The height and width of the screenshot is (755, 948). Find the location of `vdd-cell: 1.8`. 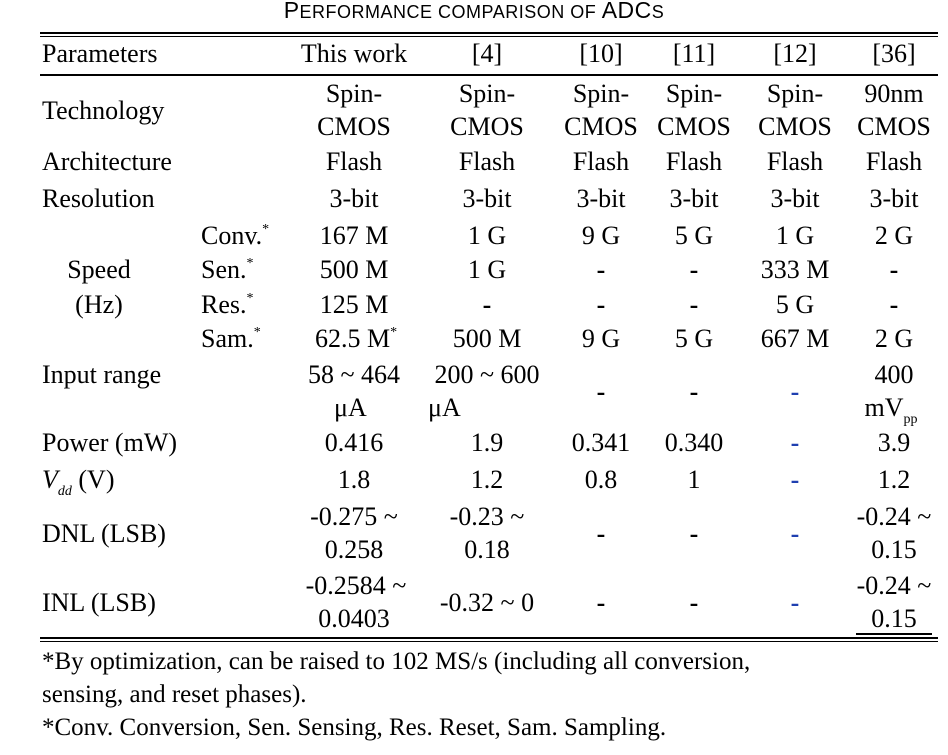

vdd-cell: 1.8 is located at coordinates (354, 479).